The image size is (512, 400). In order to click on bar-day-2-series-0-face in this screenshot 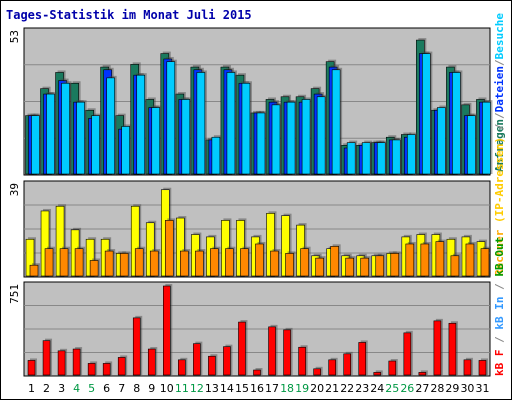, I will do `click(46, 358)`.